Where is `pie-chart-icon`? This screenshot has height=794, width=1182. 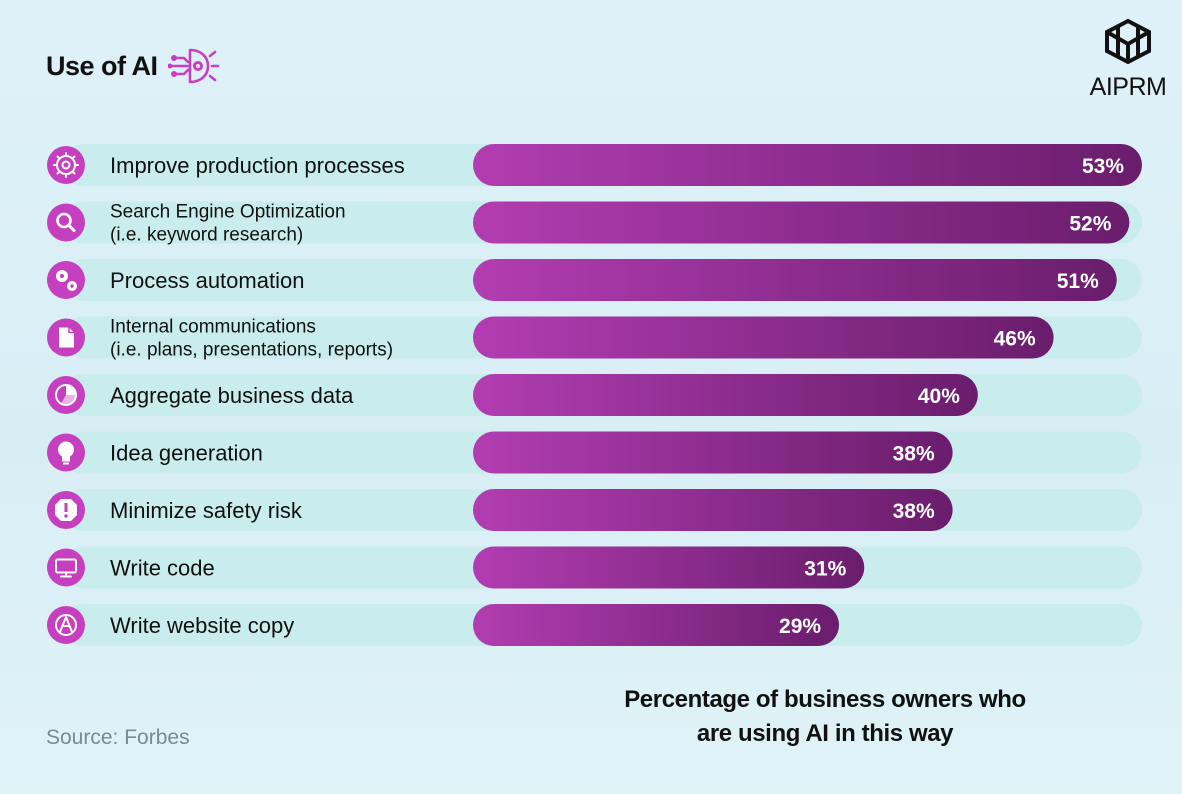
pie-chart-icon is located at coordinates (66, 395).